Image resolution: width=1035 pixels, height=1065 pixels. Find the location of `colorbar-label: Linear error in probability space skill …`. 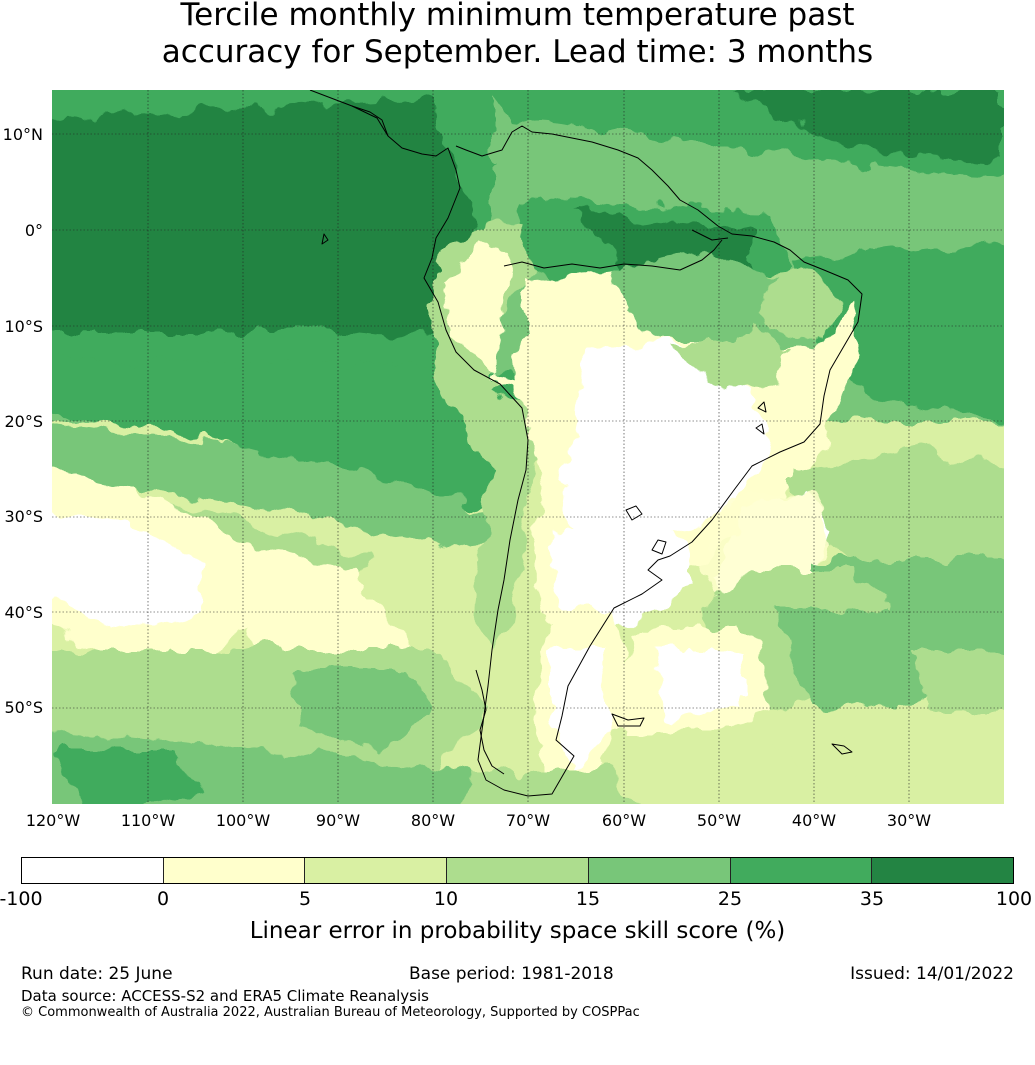

colorbar-label: Linear error in probability space skill … is located at coordinates (517, 931).